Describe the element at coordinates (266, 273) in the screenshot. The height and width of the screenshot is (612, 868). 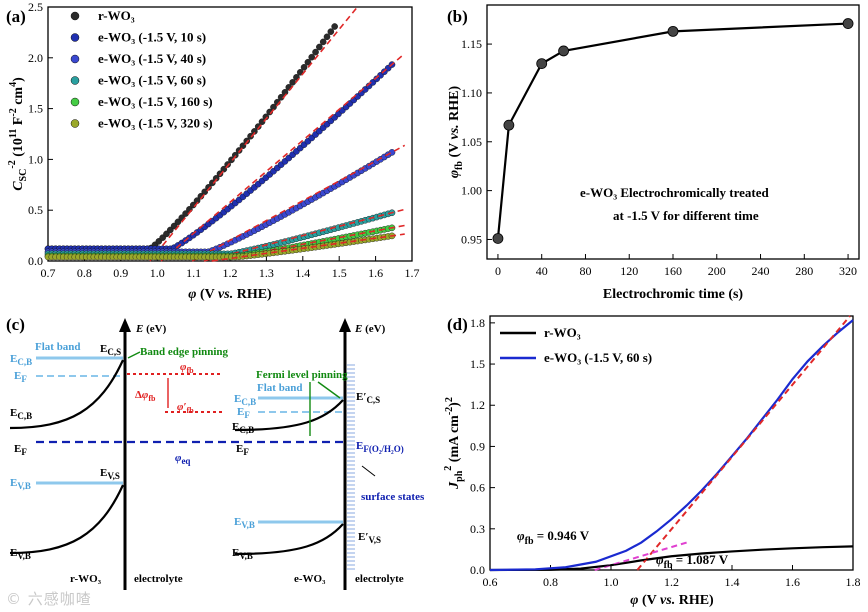
I see `panel-a-xtick-label-6: 1.3` at that location.